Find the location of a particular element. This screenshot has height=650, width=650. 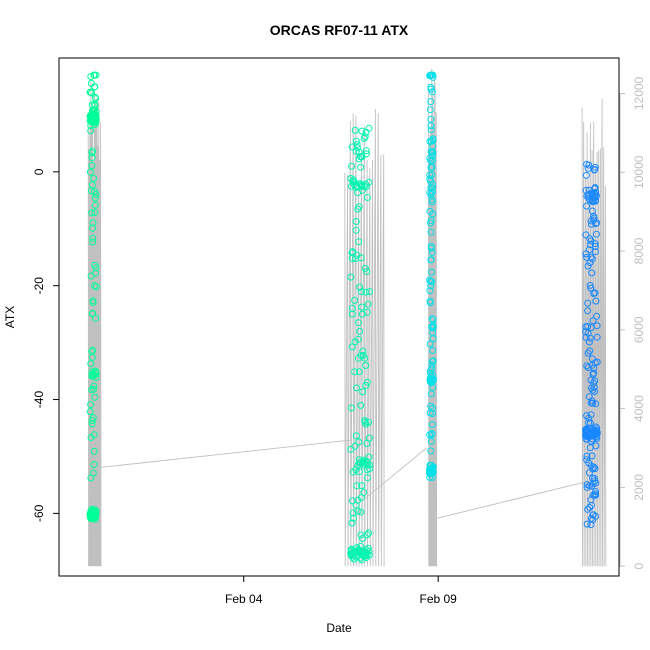

y-tick-label: -40 is located at coordinates (39, 400).